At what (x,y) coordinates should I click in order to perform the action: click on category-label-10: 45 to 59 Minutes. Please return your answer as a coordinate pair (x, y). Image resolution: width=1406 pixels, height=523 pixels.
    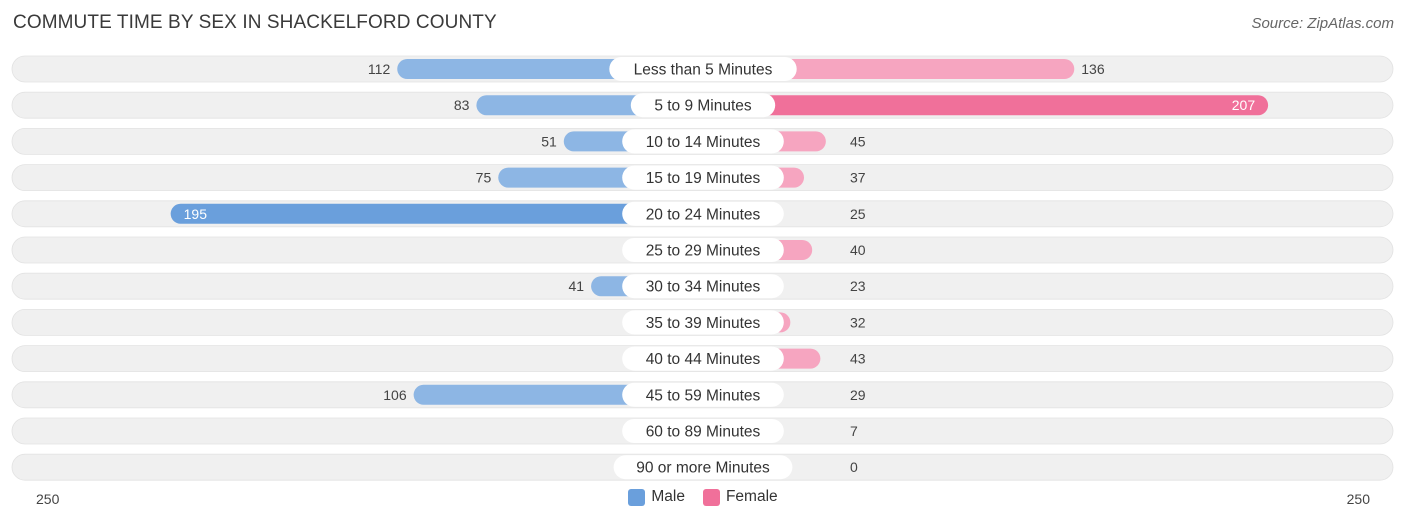
    Looking at the image, I should click on (703, 395).